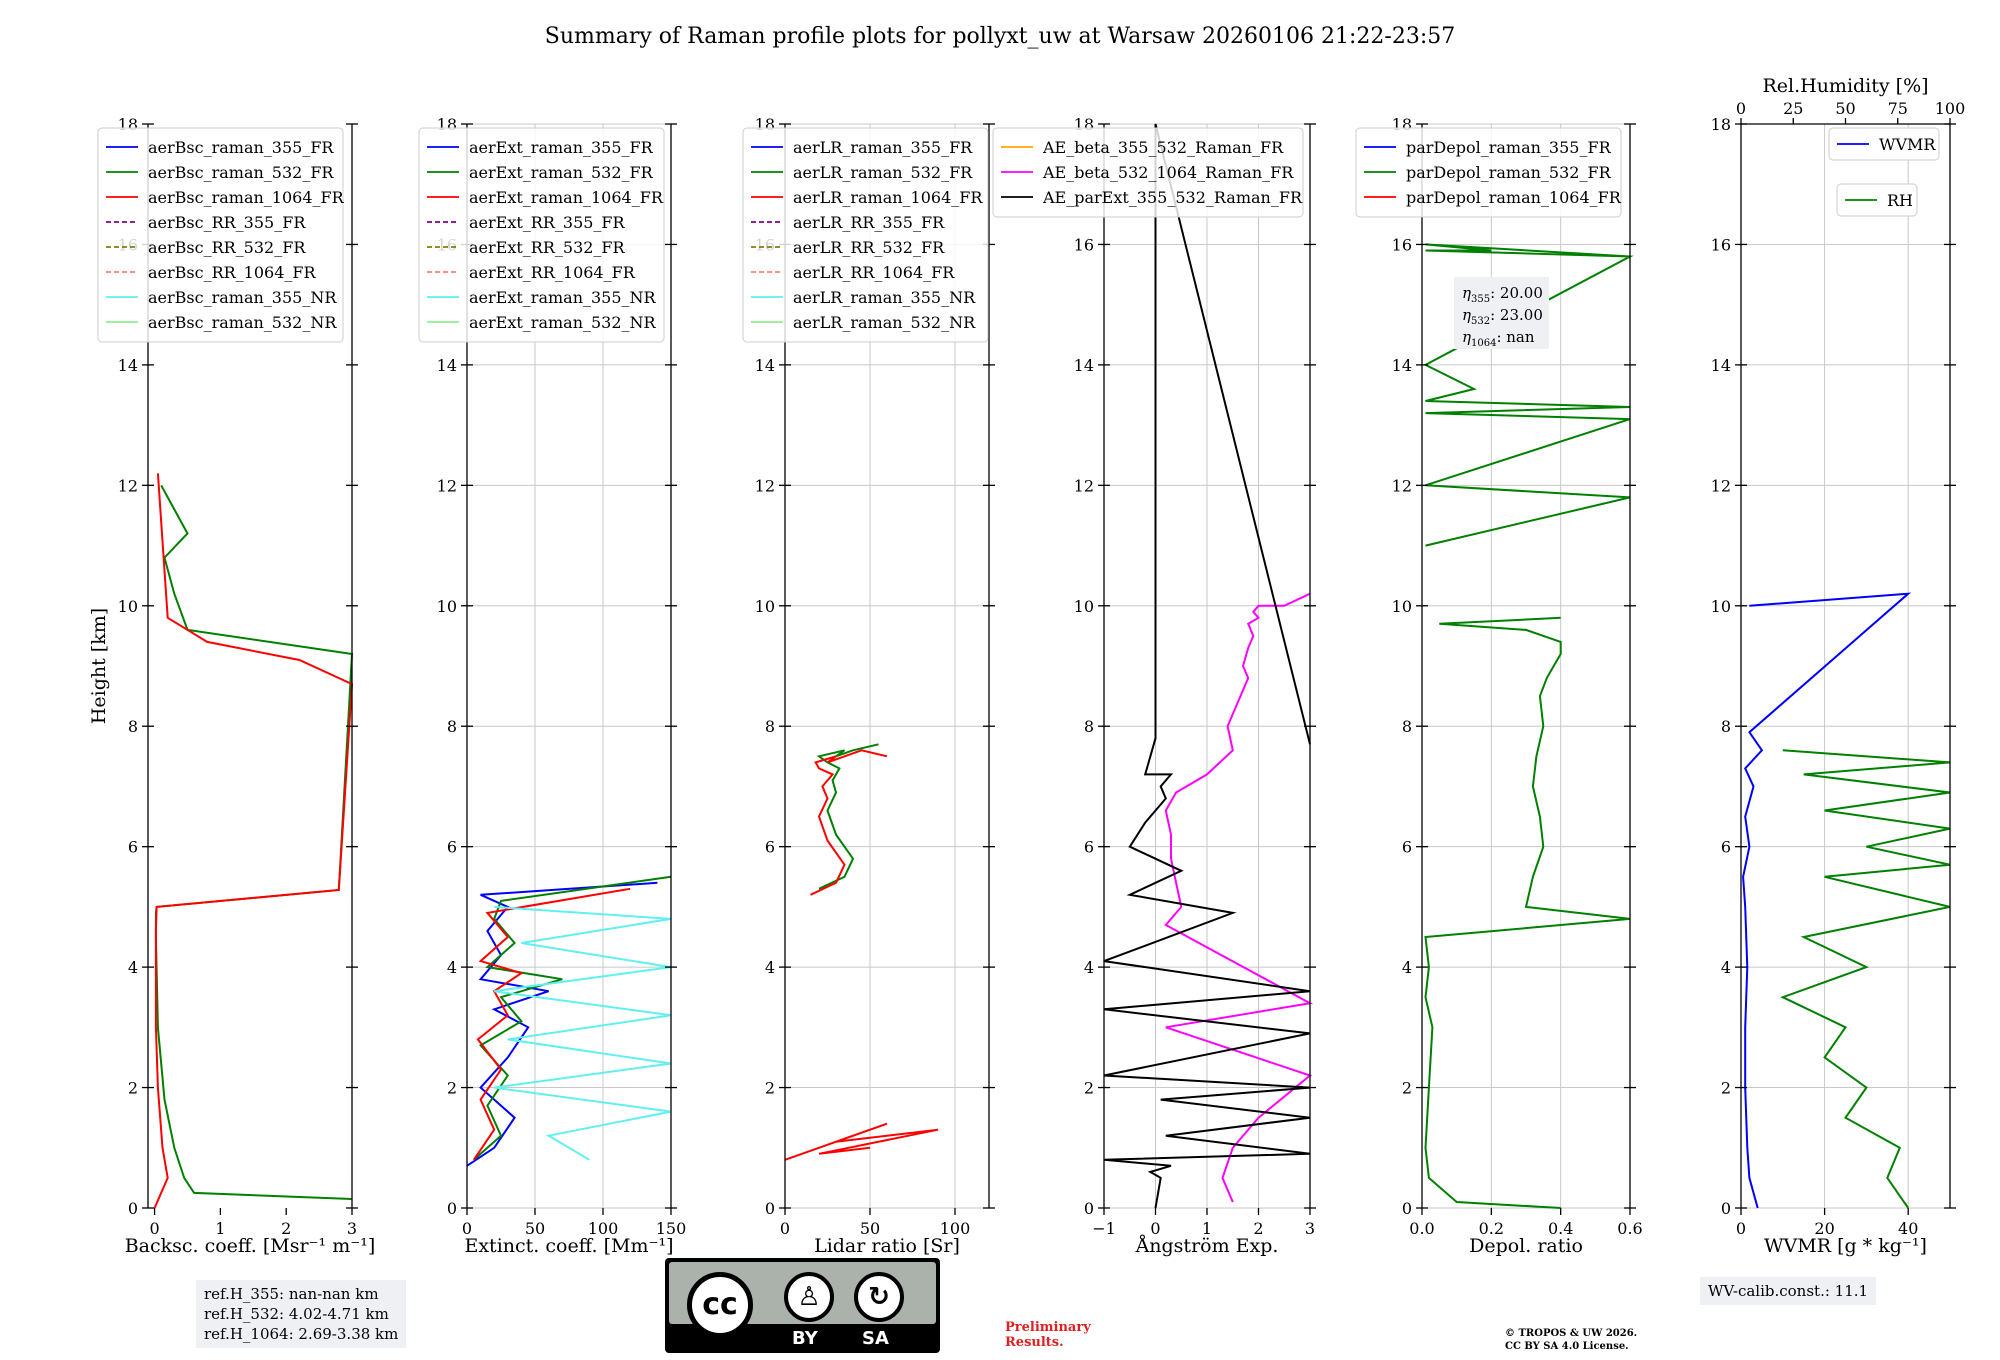 The height and width of the screenshot is (1360, 2000). What do you see at coordinates (563, 297) in the screenshot?
I see `legend-label: aerExt_raman_355_NR` at bounding box center [563, 297].